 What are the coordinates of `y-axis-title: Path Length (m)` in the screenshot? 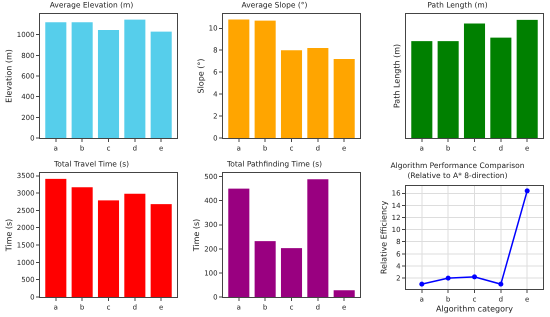 It's located at (397, 76).